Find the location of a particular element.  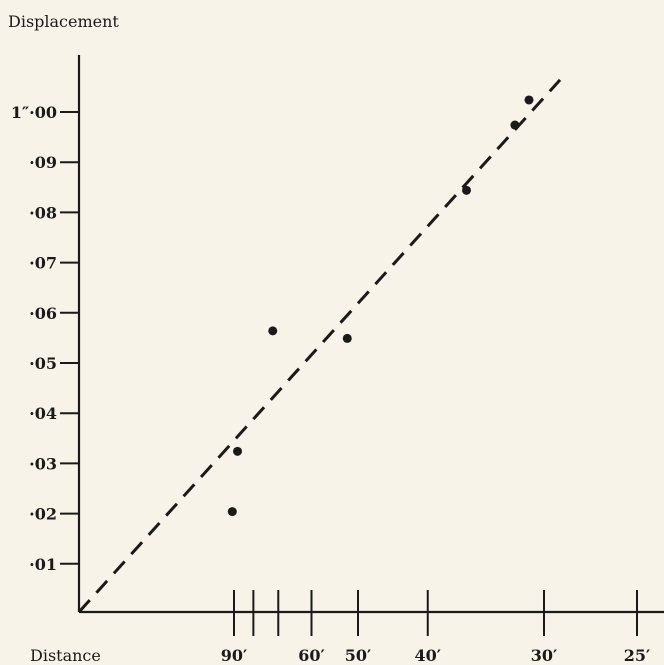

x-ticks: 90′ 60′ 50′ 40′ 30′ 25′ is located at coordinates (435, 627).